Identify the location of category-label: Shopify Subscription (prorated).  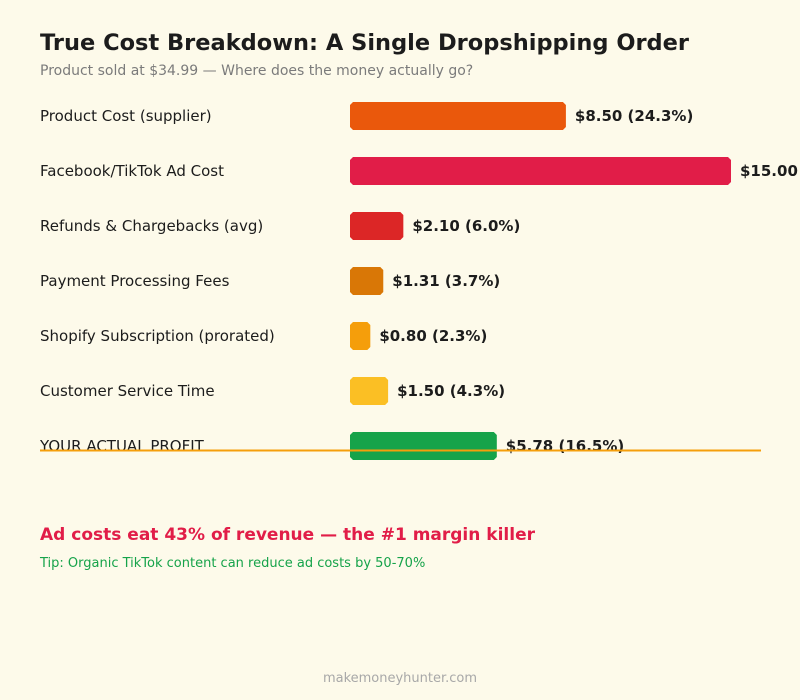
(157, 336).